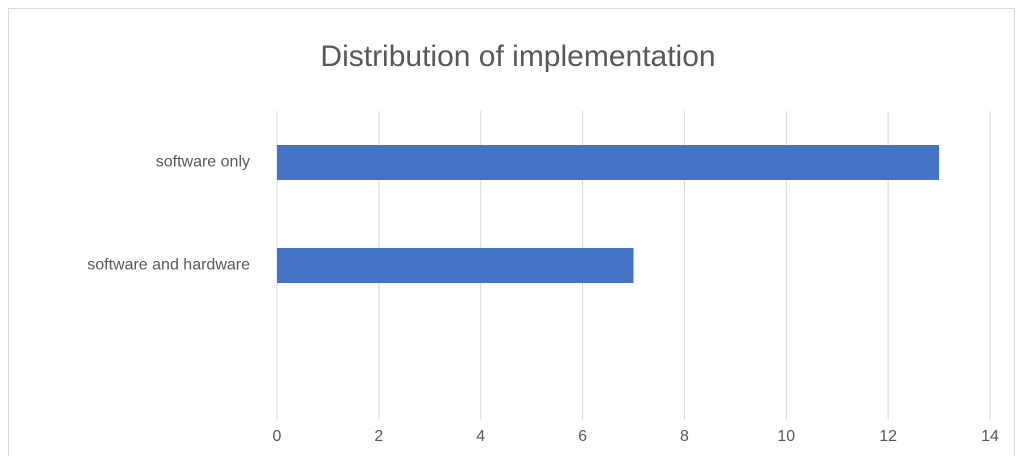 Image resolution: width=1023 pixels, height=456 pixels. I want to click on x-tick-label: 14, so click(990, 436).